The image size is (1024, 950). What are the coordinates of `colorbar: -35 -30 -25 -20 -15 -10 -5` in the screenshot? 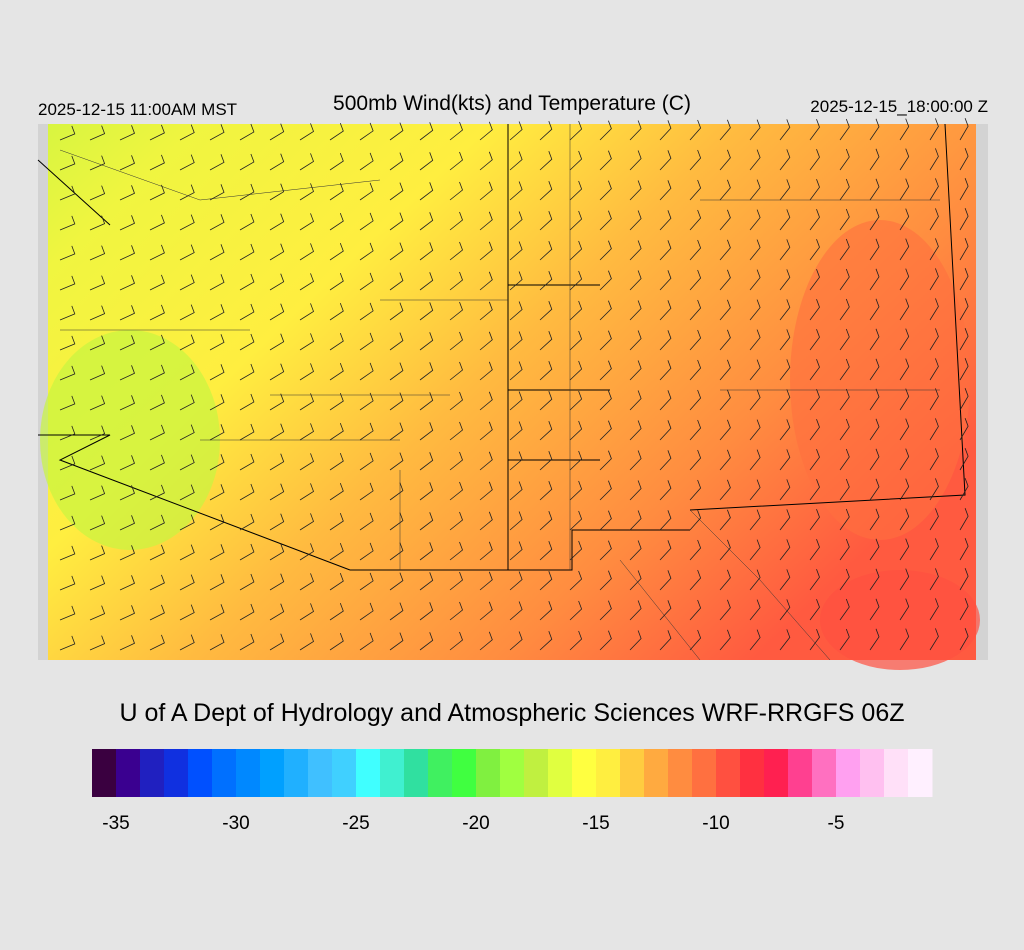 It's located at (512, 791).